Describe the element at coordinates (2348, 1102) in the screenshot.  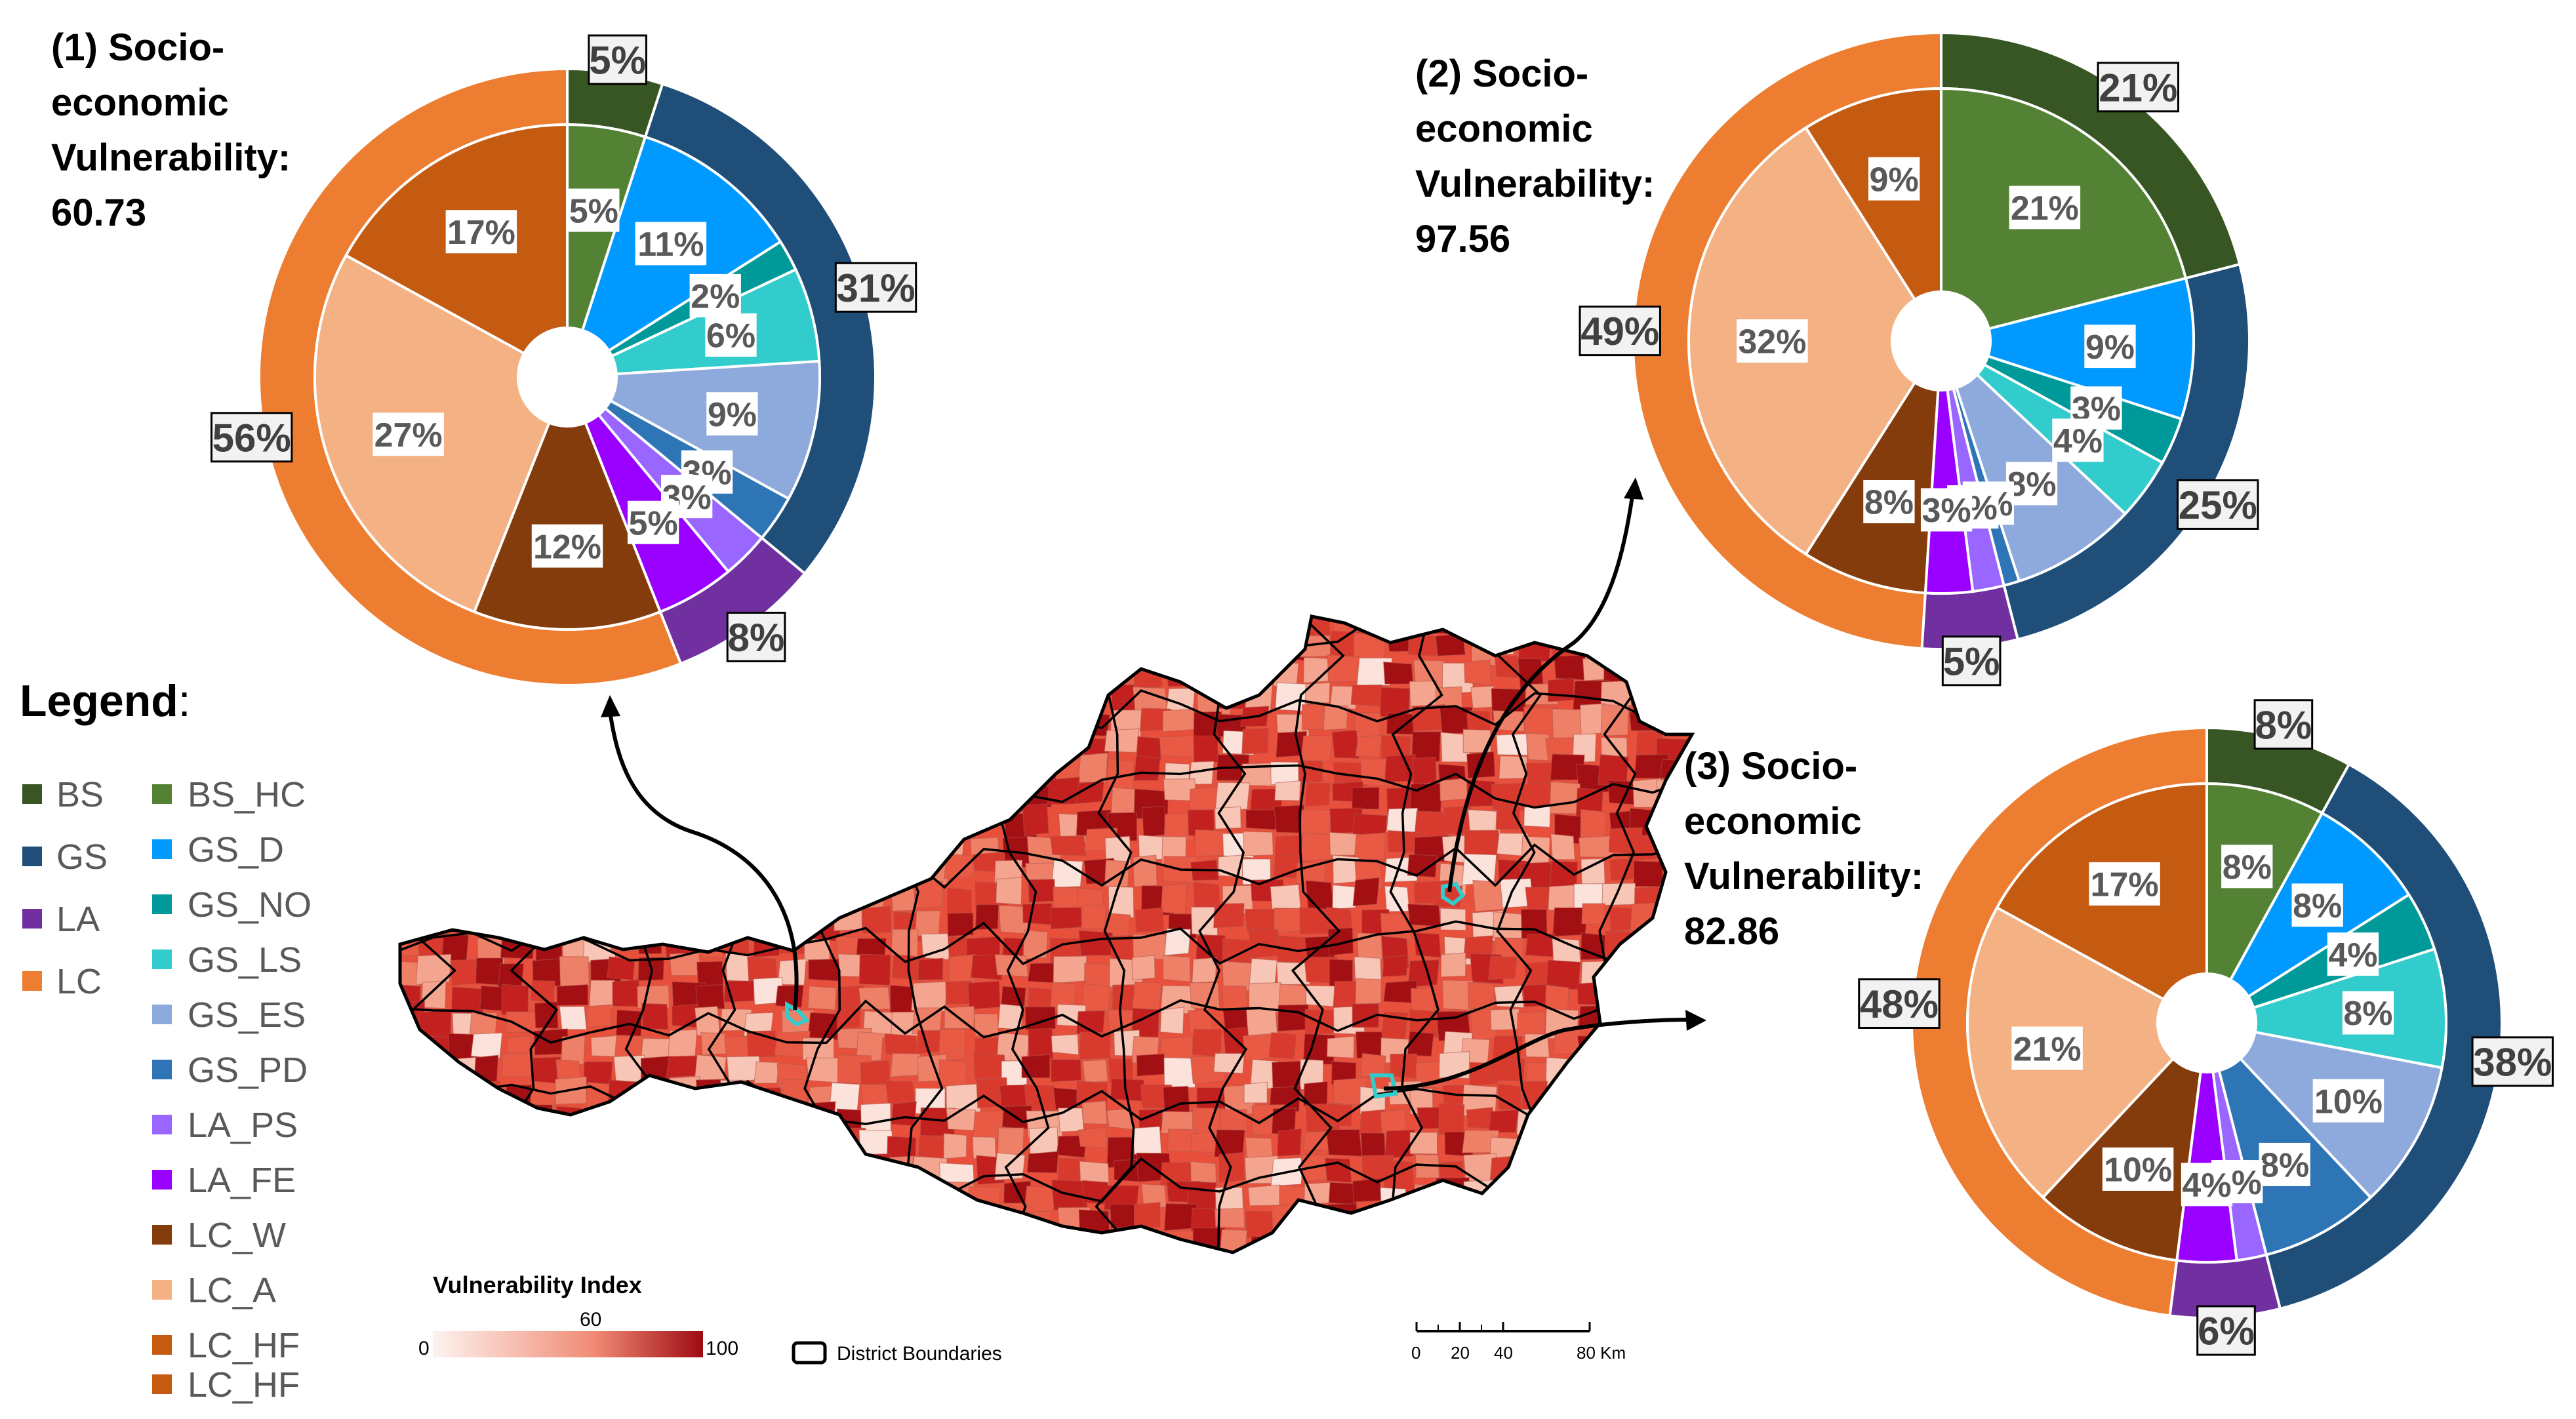
I see `pie-3-inner-label-gs-es: 10%` at that location.